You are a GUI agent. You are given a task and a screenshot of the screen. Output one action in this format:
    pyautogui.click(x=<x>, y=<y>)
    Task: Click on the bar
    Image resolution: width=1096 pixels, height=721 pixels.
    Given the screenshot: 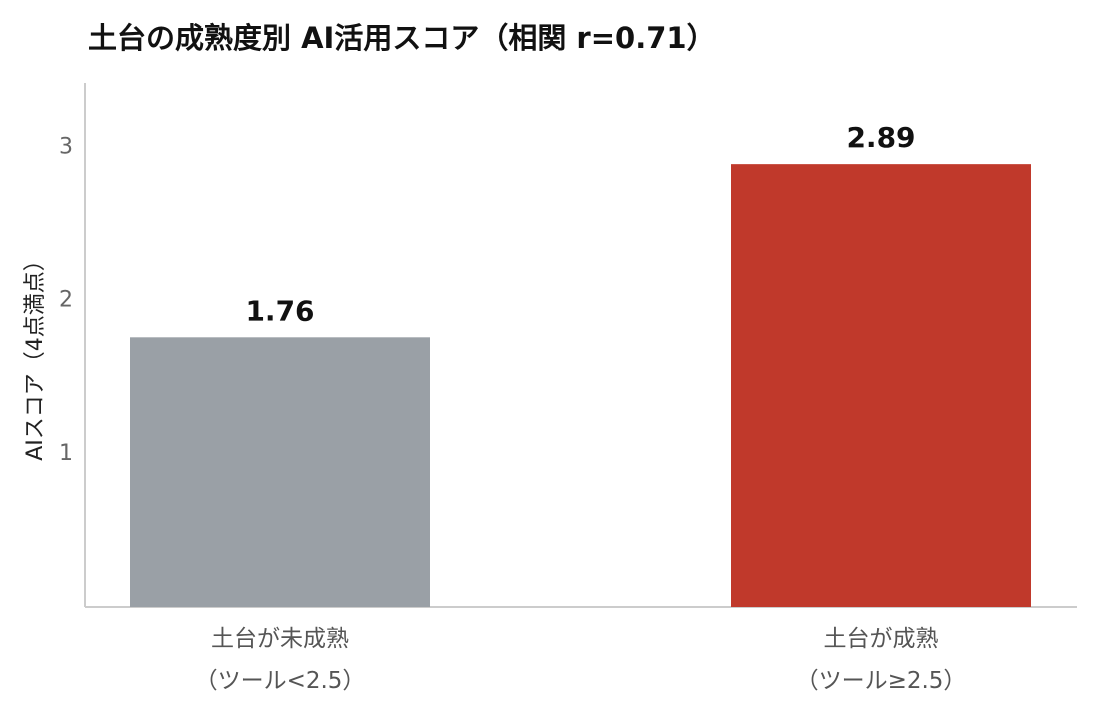 What is the action you would take?
    pyautogui.click(x=280, y=472)
    